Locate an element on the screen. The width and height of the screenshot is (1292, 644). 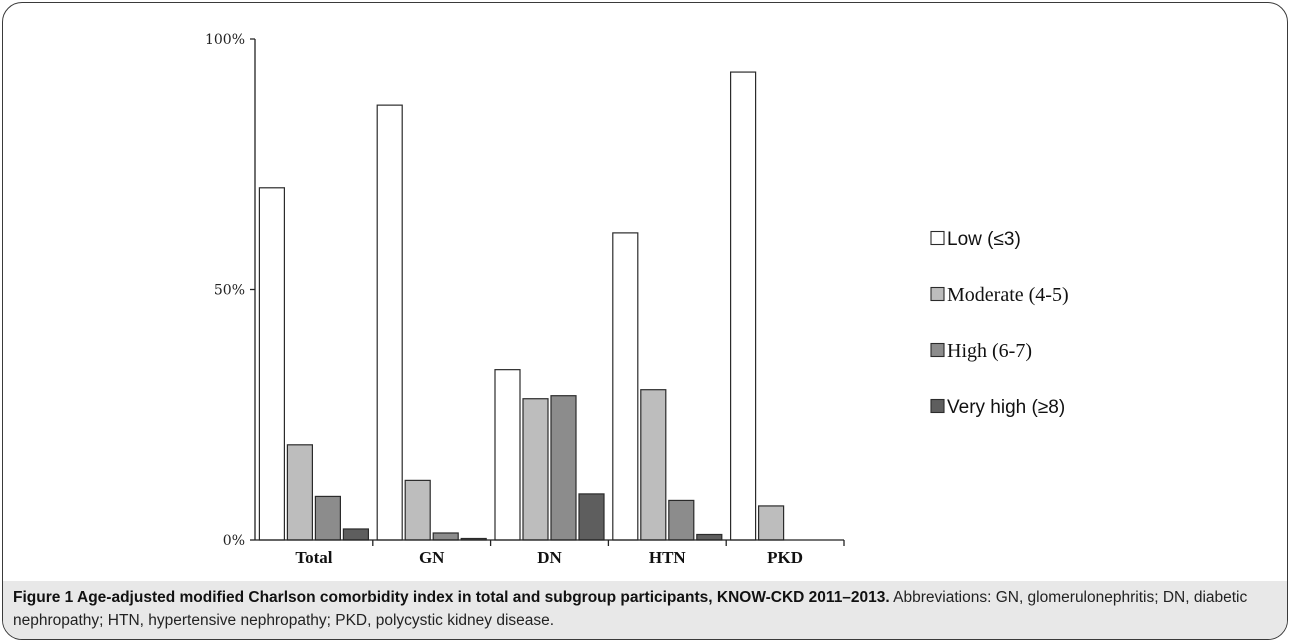
y-tick-label: 100% is located at coordinates (225, 40).